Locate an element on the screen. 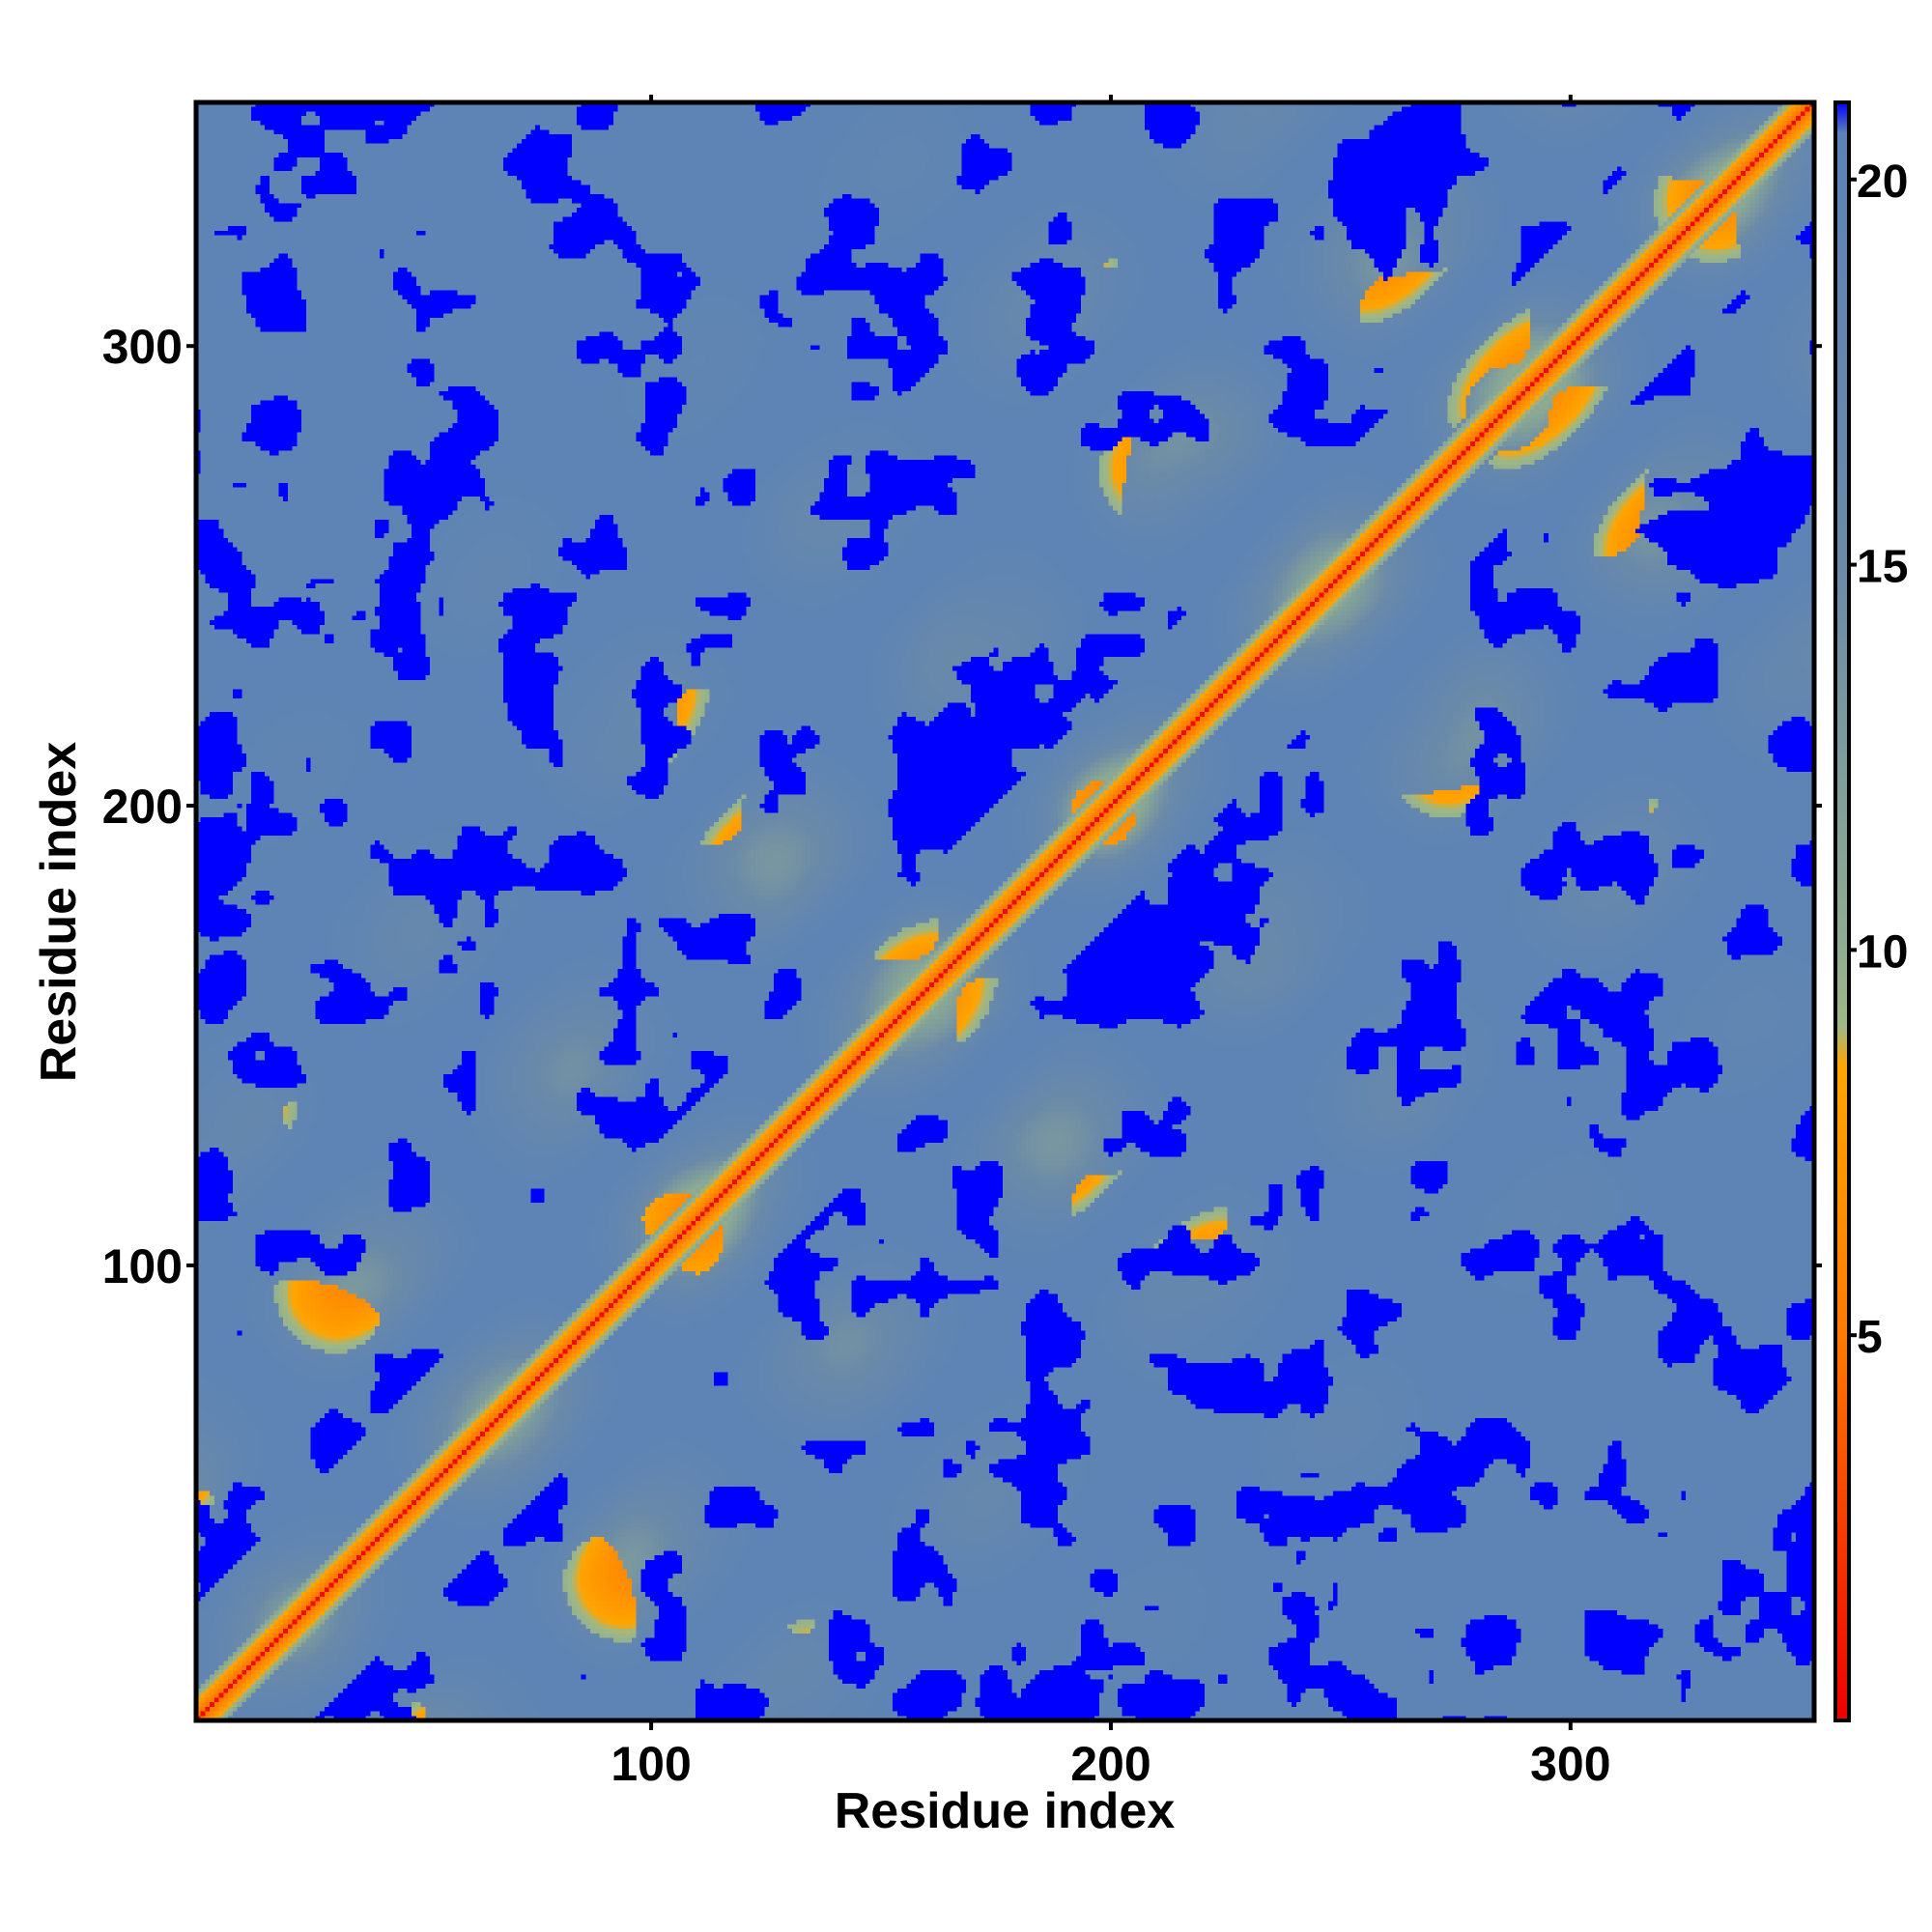 Image resolution: width=1932 pixels, height=1932 pixels. colorbar-tick-label: 5 is located at coordinates (1870, 1337).